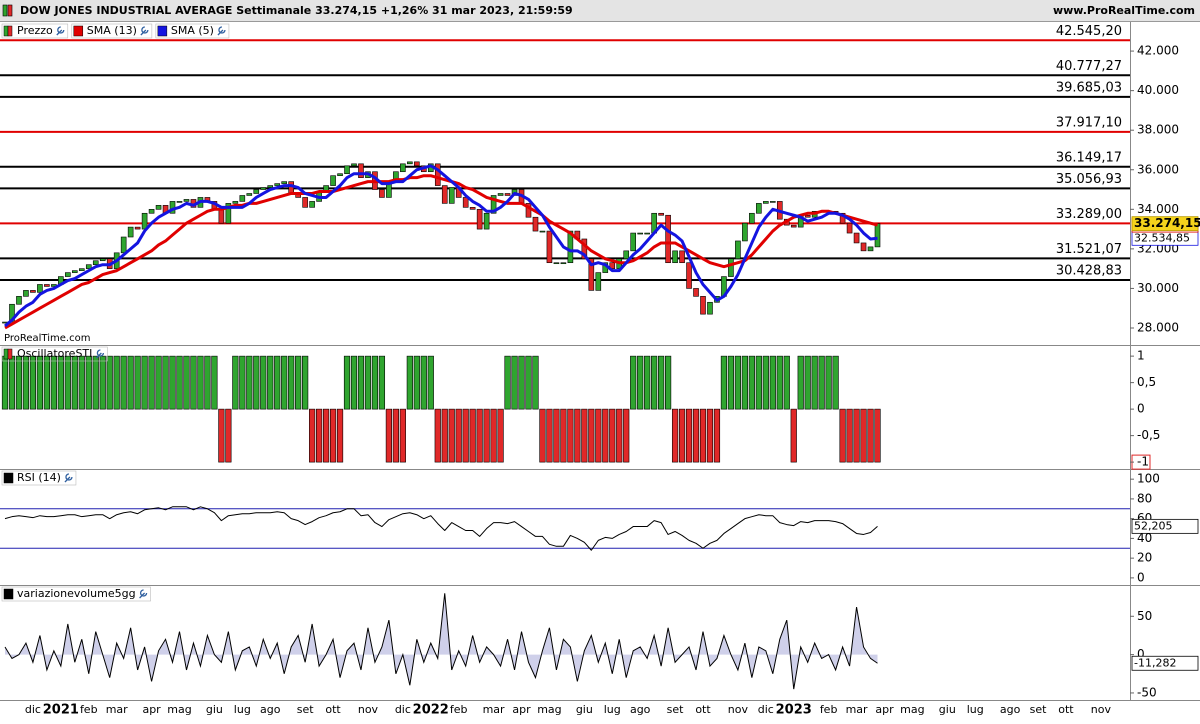  What do you see at coordinates (1141, 356) in the screenshot?
I see `y-tick-label: 1` at bounding box center [1141, 356].